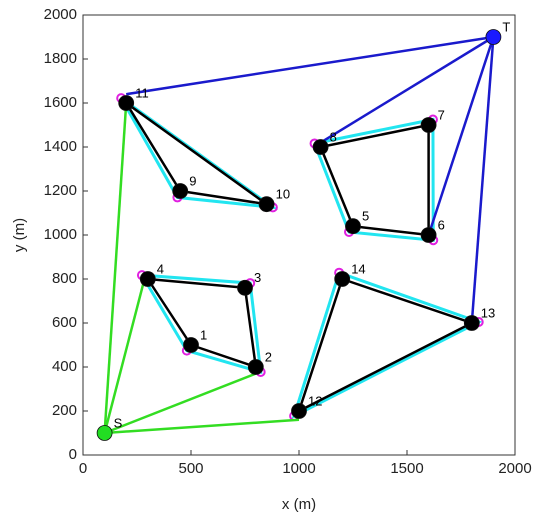 The width and height of the screenshot is (550, 523). Describe the element at coordinates (64, 410) in the screenshot. I see `y-tick-label: 200` at that location.